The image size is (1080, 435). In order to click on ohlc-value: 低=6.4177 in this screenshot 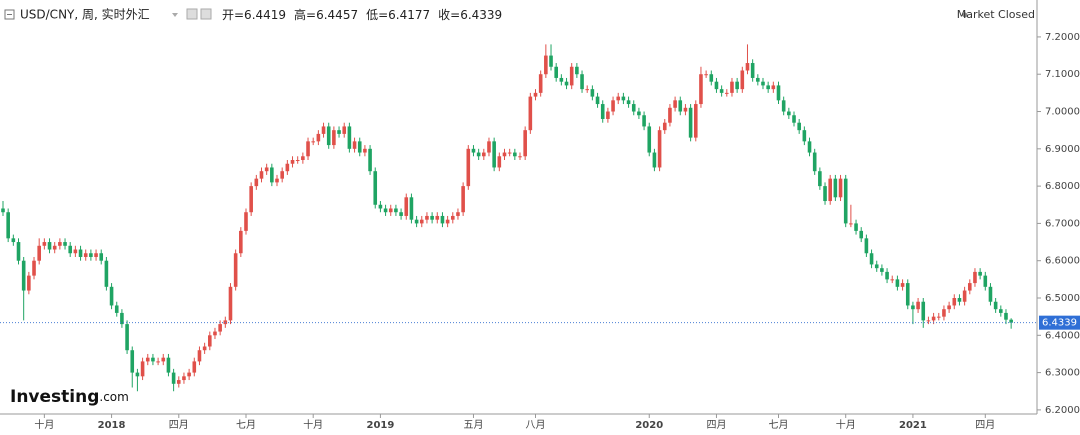, I will do `click(398, 15)`.